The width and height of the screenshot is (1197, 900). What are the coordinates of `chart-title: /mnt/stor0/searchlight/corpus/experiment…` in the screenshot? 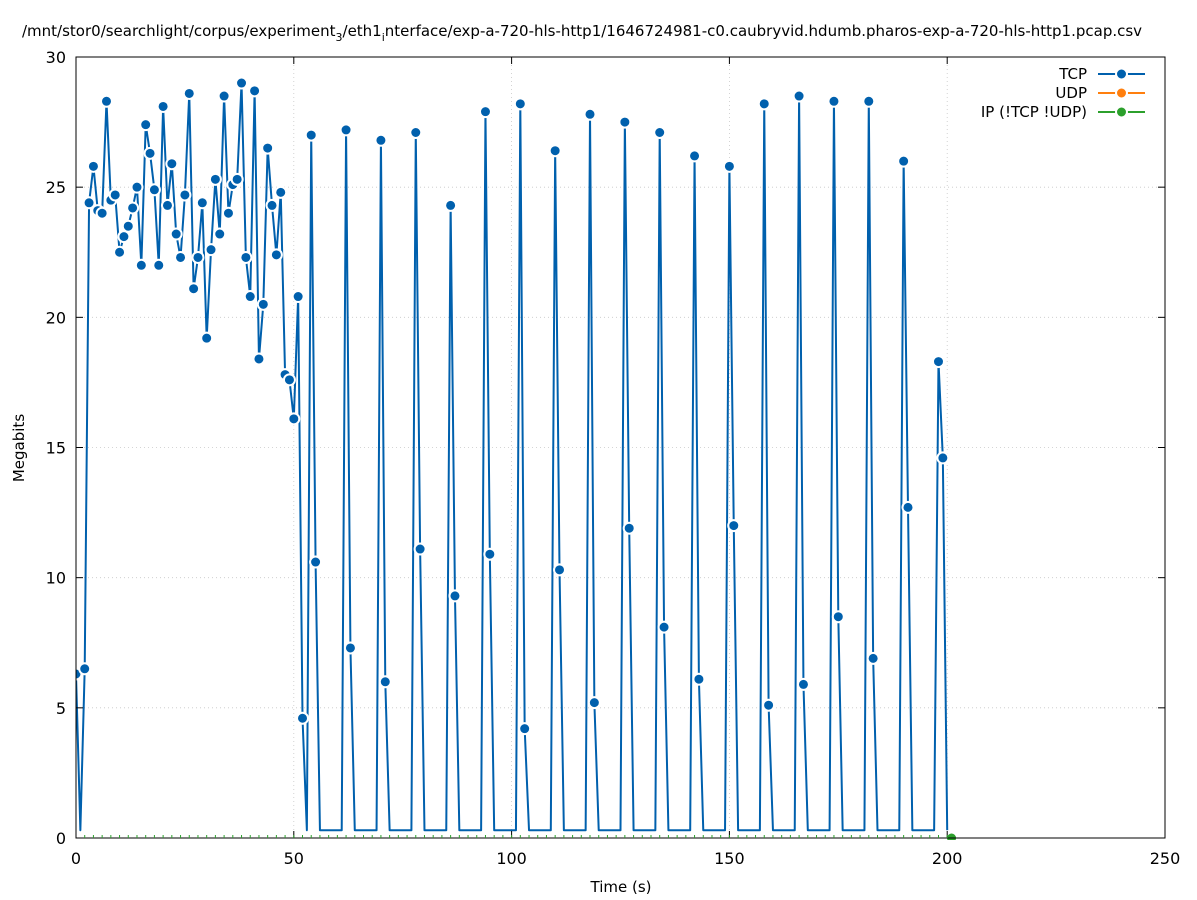 It's located at (582, 33).